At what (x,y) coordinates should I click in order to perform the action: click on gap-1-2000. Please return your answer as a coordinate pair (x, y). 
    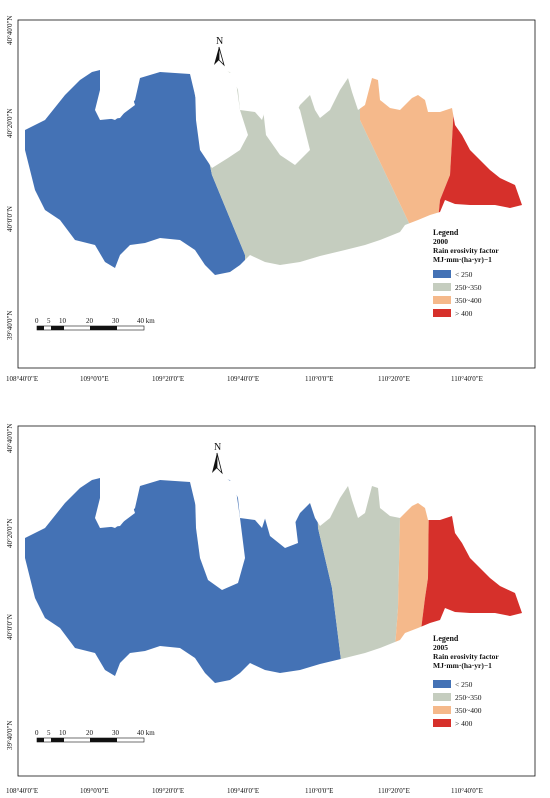
    Looking at the image, I should click on (221, 118).